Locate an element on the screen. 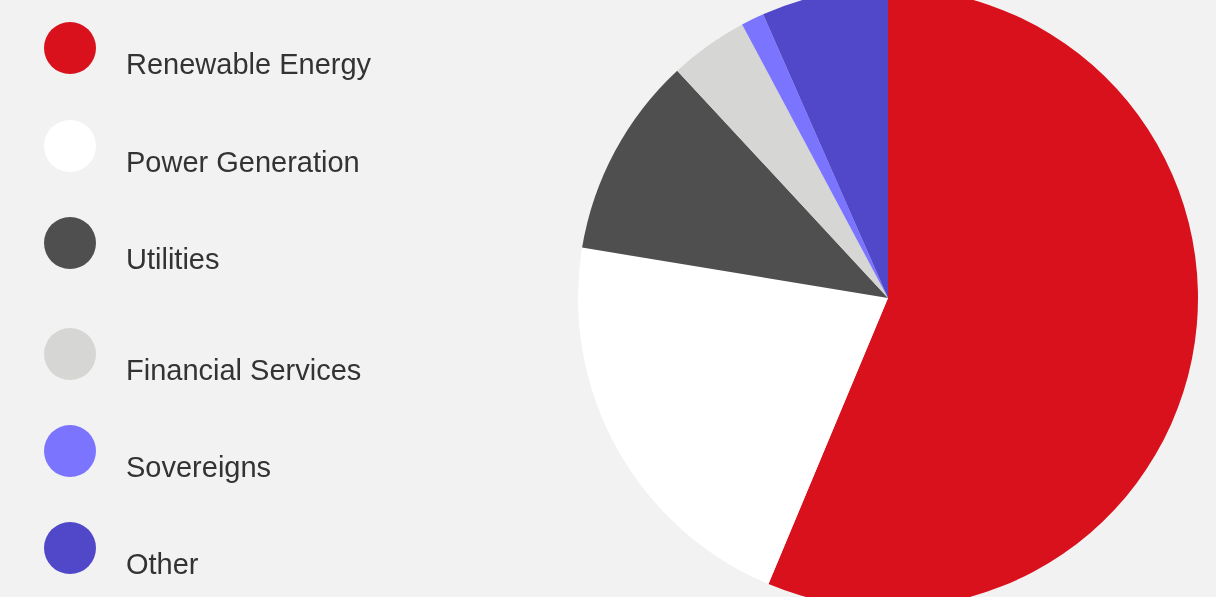 Image resolution: width=1216 pixels, height=597 pixels. legend-label: Utilities is located at coordinates (173, 259).